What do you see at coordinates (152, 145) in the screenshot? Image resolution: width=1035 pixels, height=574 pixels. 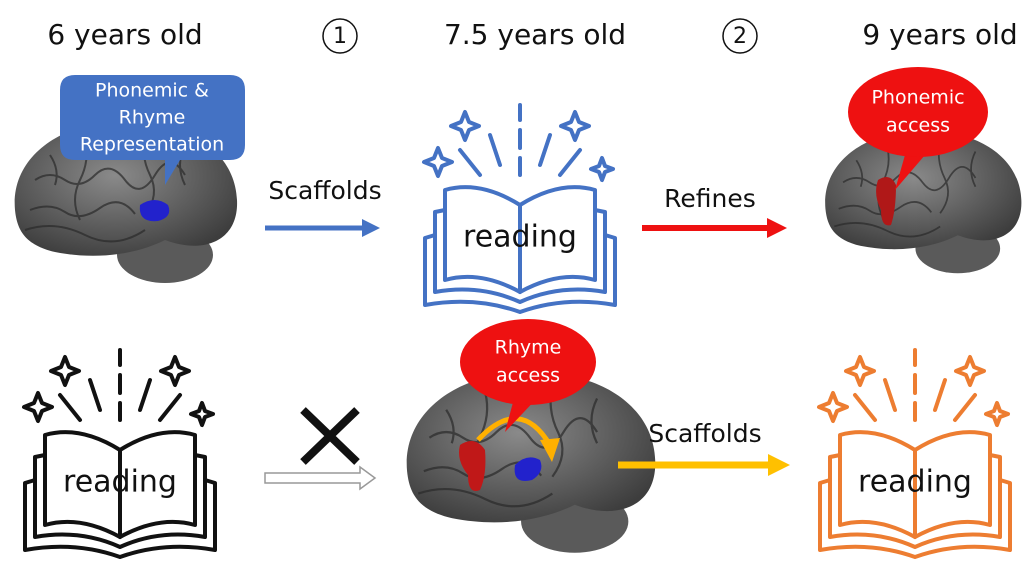 I see `bubble-text: Representation` at bounding box center [152, 145].